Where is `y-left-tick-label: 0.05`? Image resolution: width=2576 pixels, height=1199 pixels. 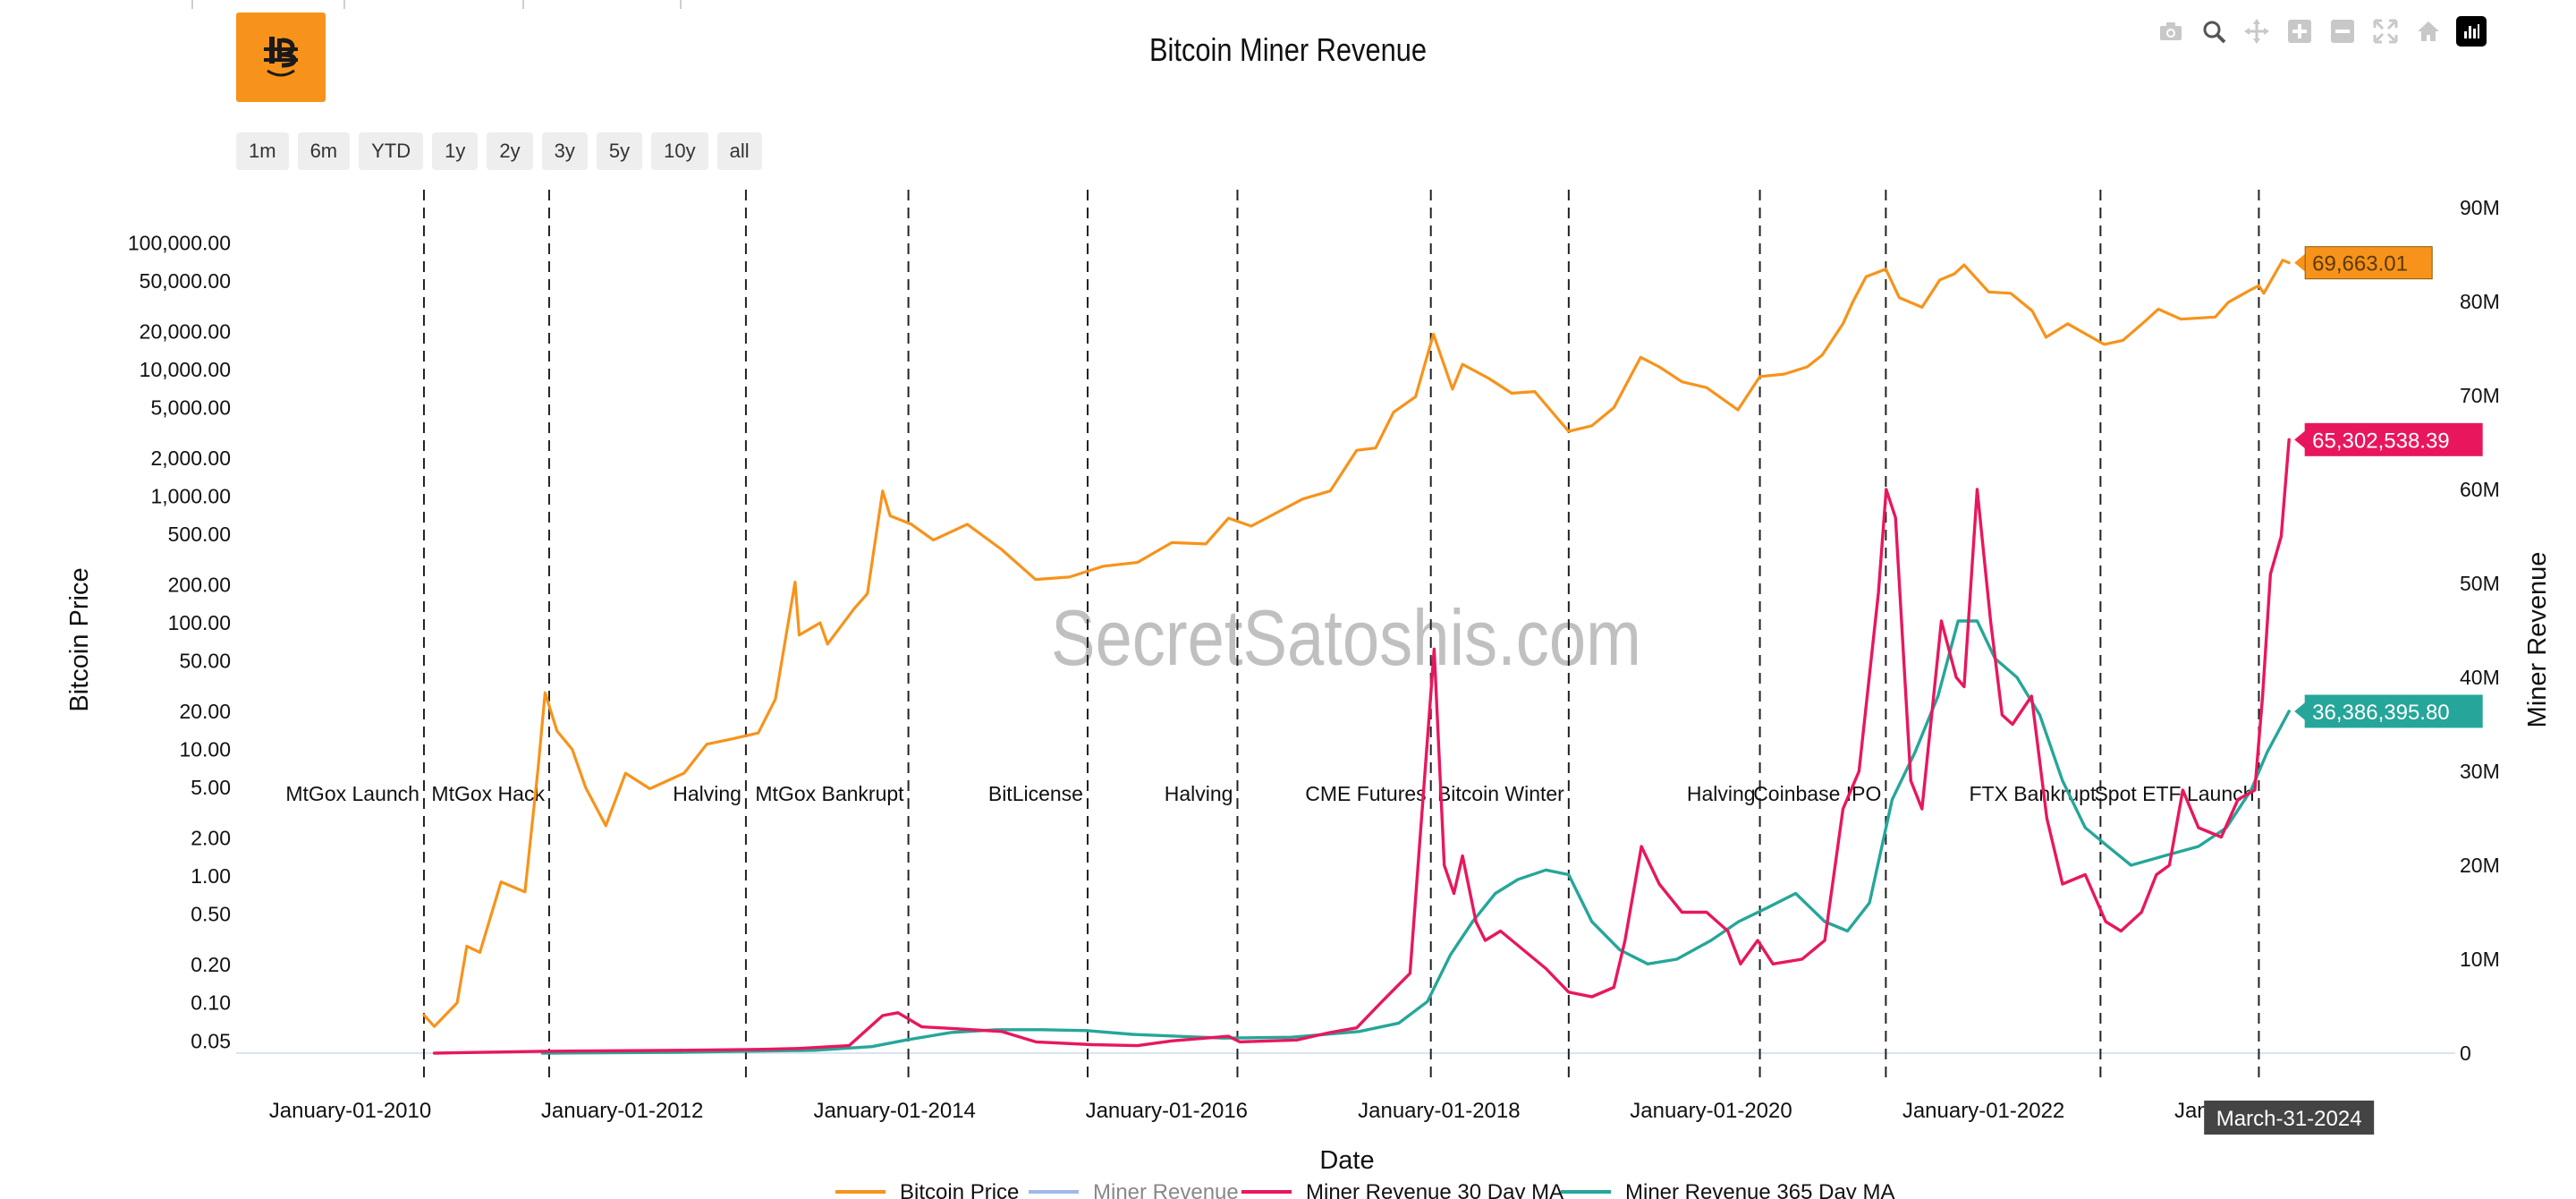
y-left-tick-label: 0.05 is located at coordinates (211, 1040).